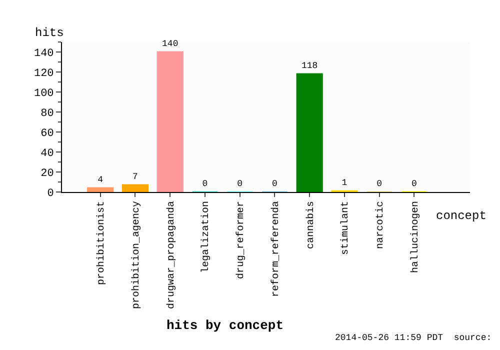 The height and width of the screenshot is (350, 500). Describe the element at coordinates (102, 243) in the screenshot. I see `x-tick-label: prohibitionist` at that location.